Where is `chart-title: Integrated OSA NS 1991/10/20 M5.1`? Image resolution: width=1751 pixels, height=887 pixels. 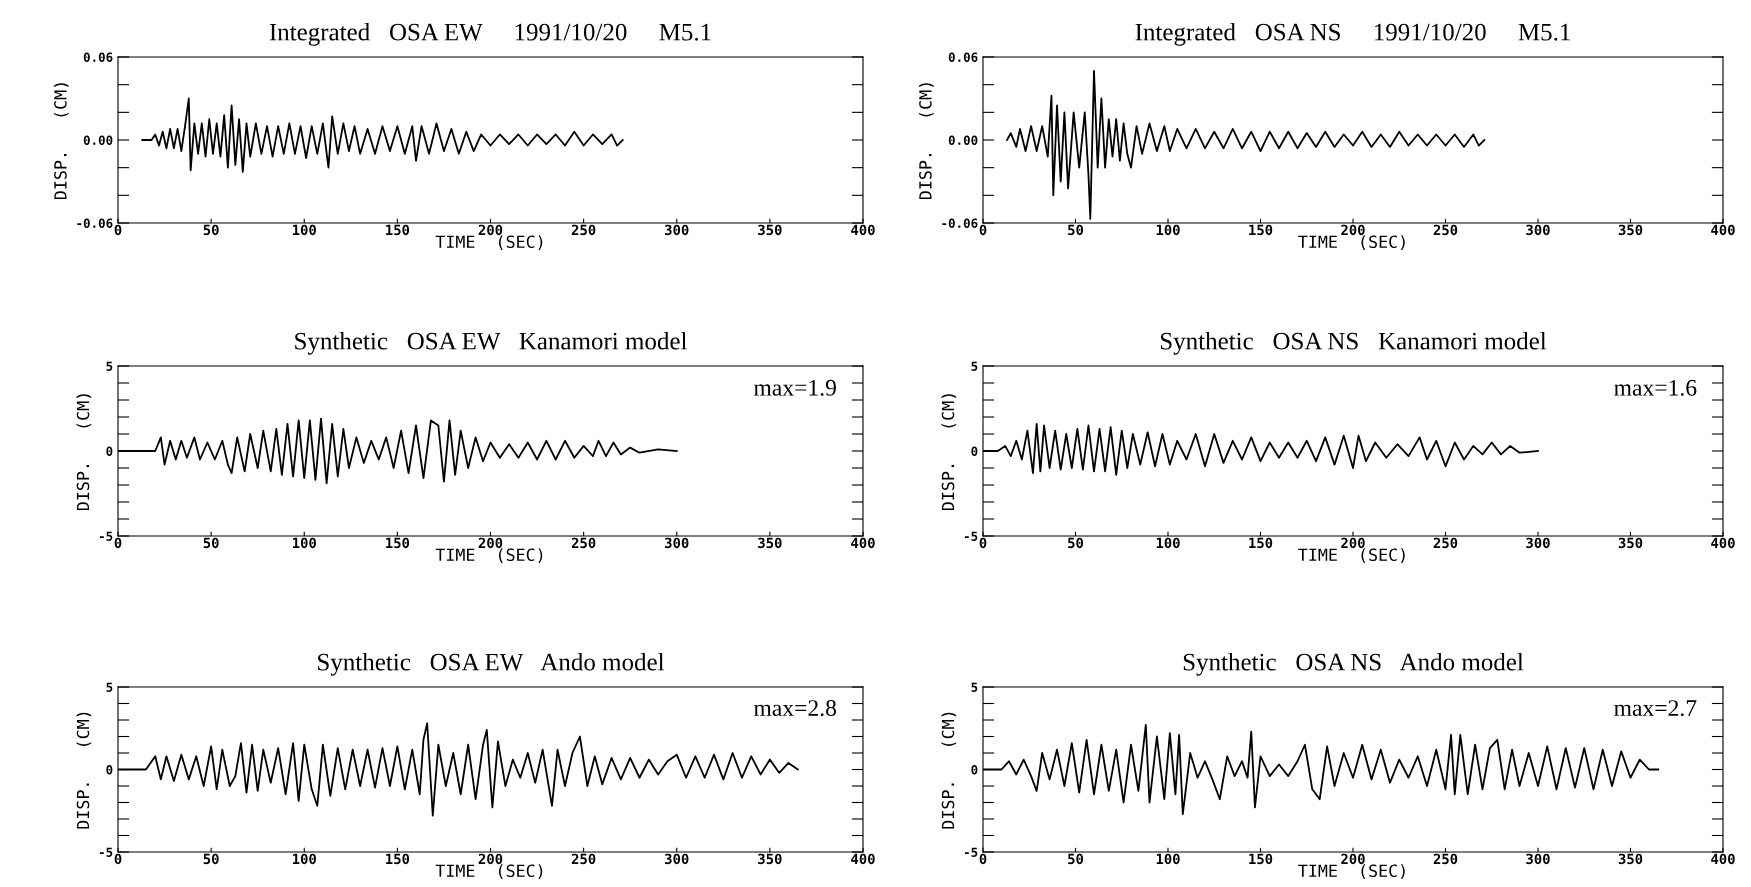
chart-title: Integrated OSA NS 1991/10/20 M5.1 is located at coordinates (1352, 34).